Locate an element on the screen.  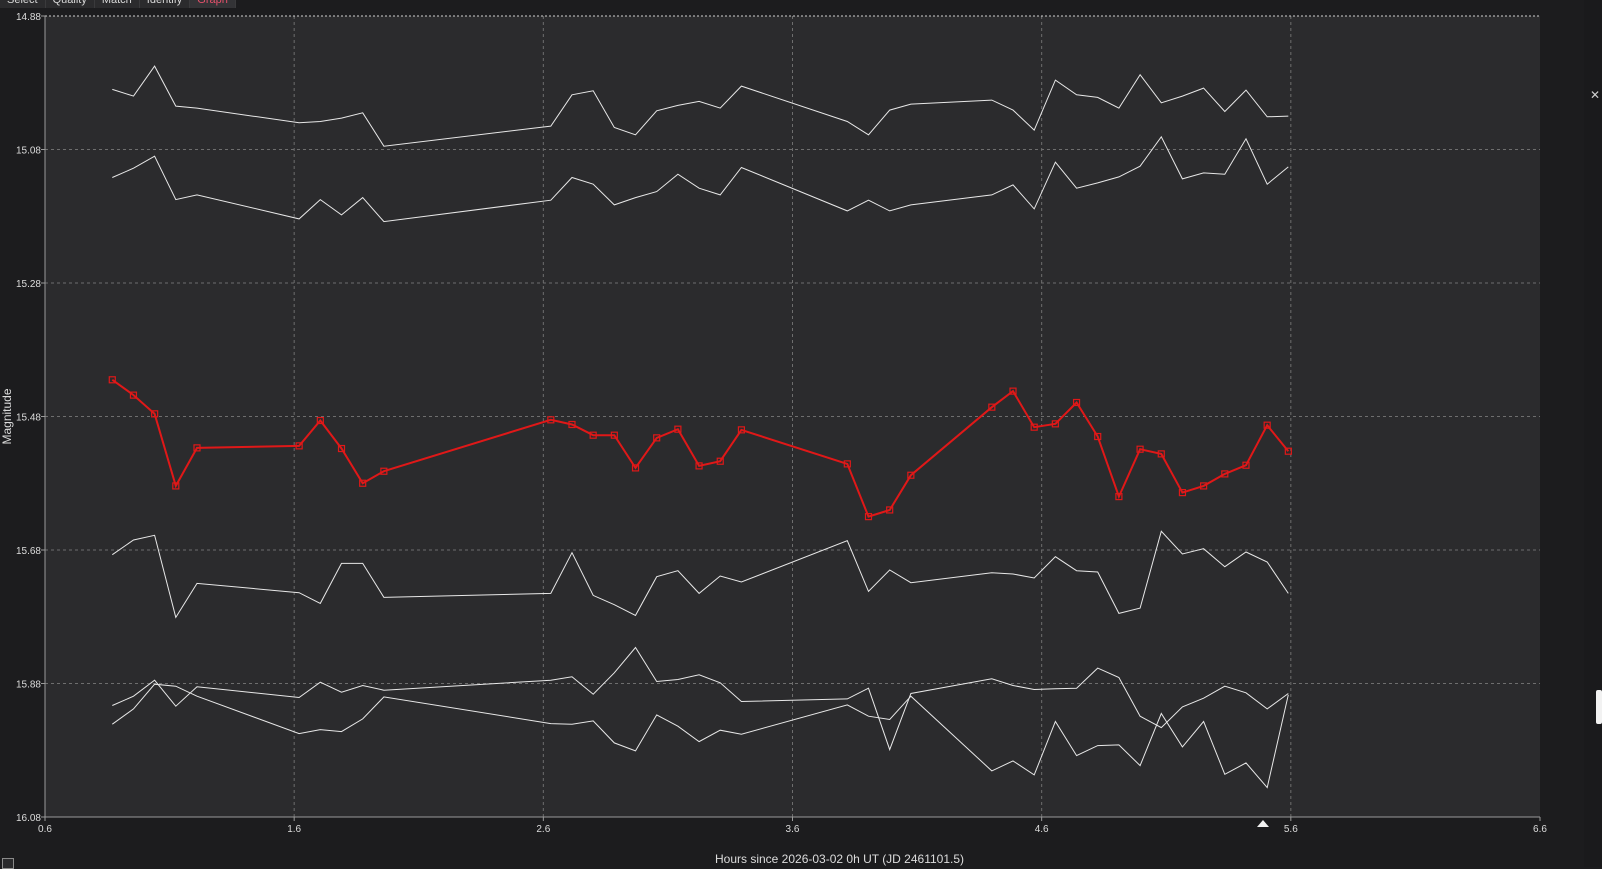
y-tick-label: 16.08 is located at coordinates (28, 818).